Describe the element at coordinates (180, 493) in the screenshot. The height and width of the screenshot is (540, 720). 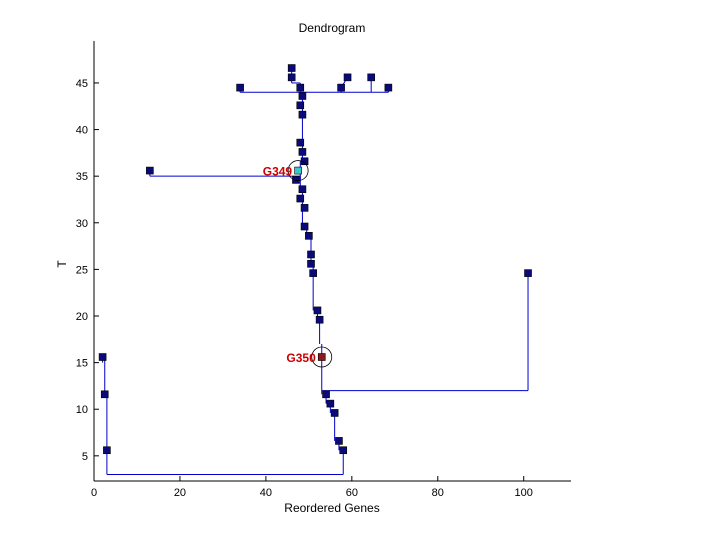
I see `x-tick-label: 20` at that location.